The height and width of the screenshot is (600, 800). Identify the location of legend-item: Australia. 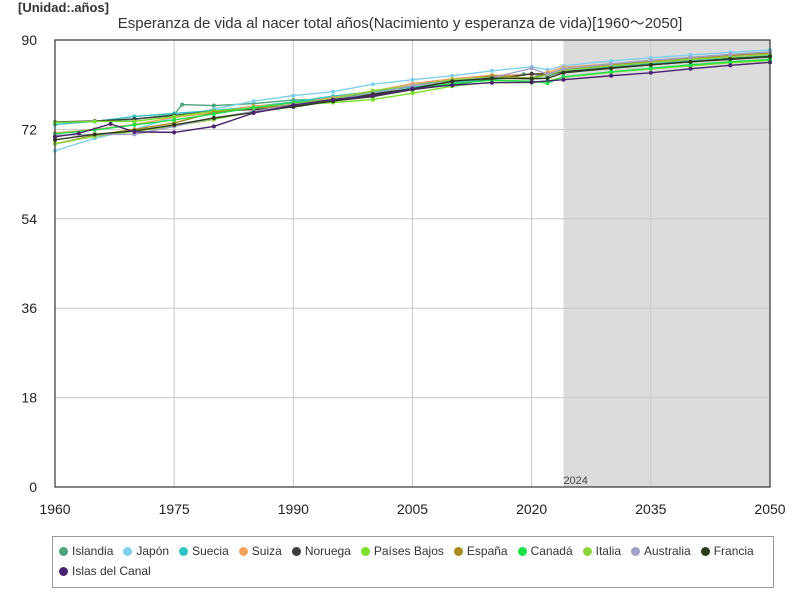
(661, 551).